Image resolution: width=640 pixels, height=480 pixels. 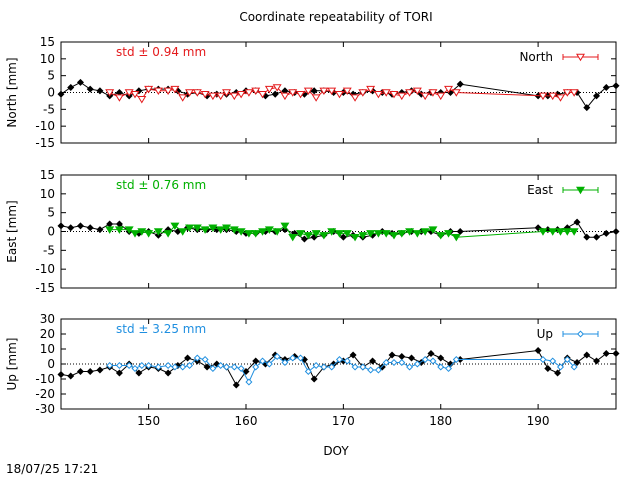 I want to click on y-tick-label: -5, so click(x=49, y=109).